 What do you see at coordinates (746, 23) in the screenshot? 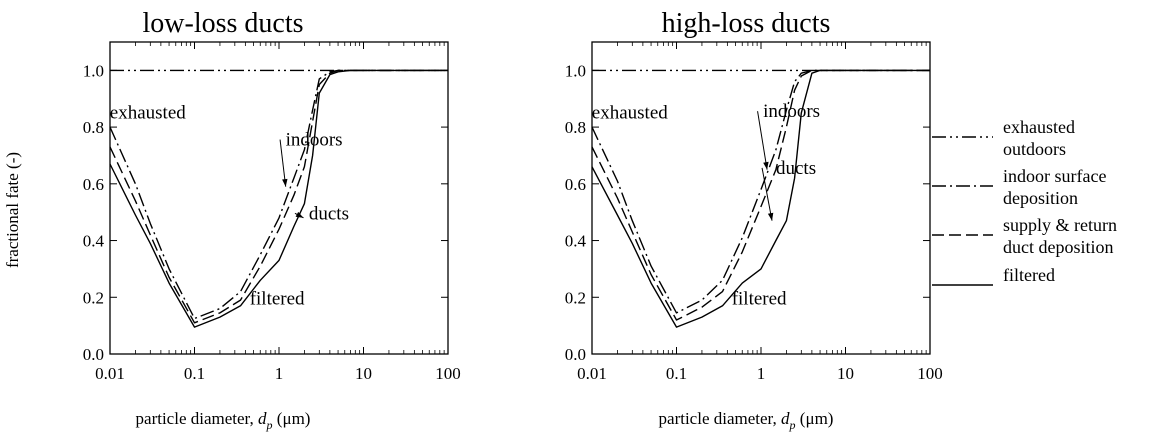
I see `chart-title: high-loss ducts` at bounding box center [746, 23].